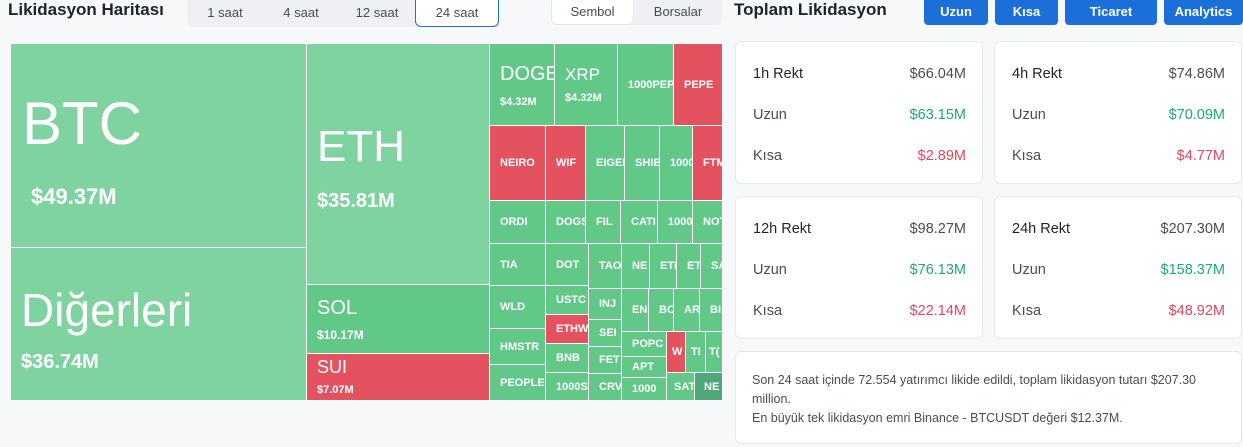 This screenshot has width=1243, height=447. Describe the element at coordinates (711, 266) in the screenshot. I see `tile-sa: SA` at that location.